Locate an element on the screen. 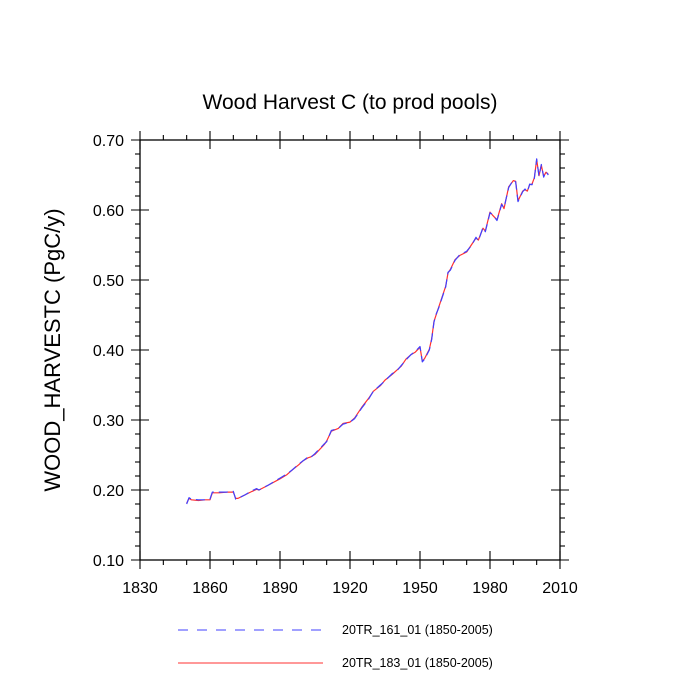 This screenshot has height=700, width=700. y-tick-label: 0.70 is located at coordinates (108, 141).